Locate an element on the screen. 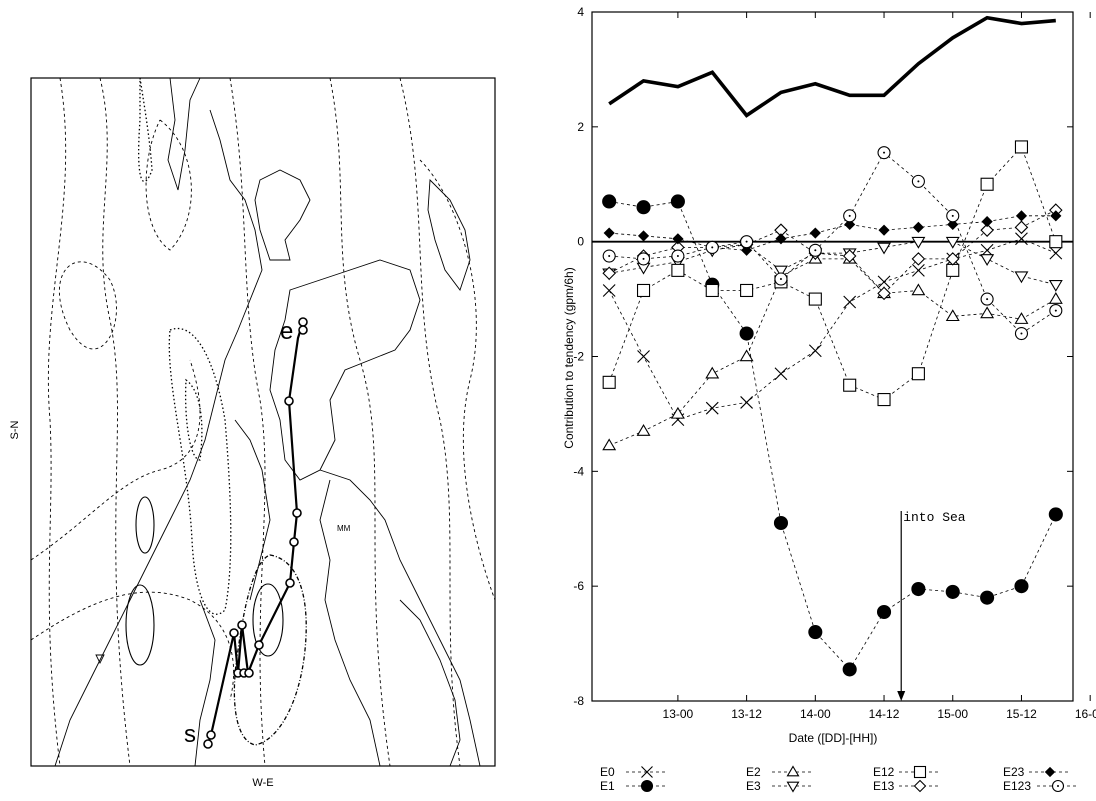  legend-marker-E3 is located at coordinates (793, 787).